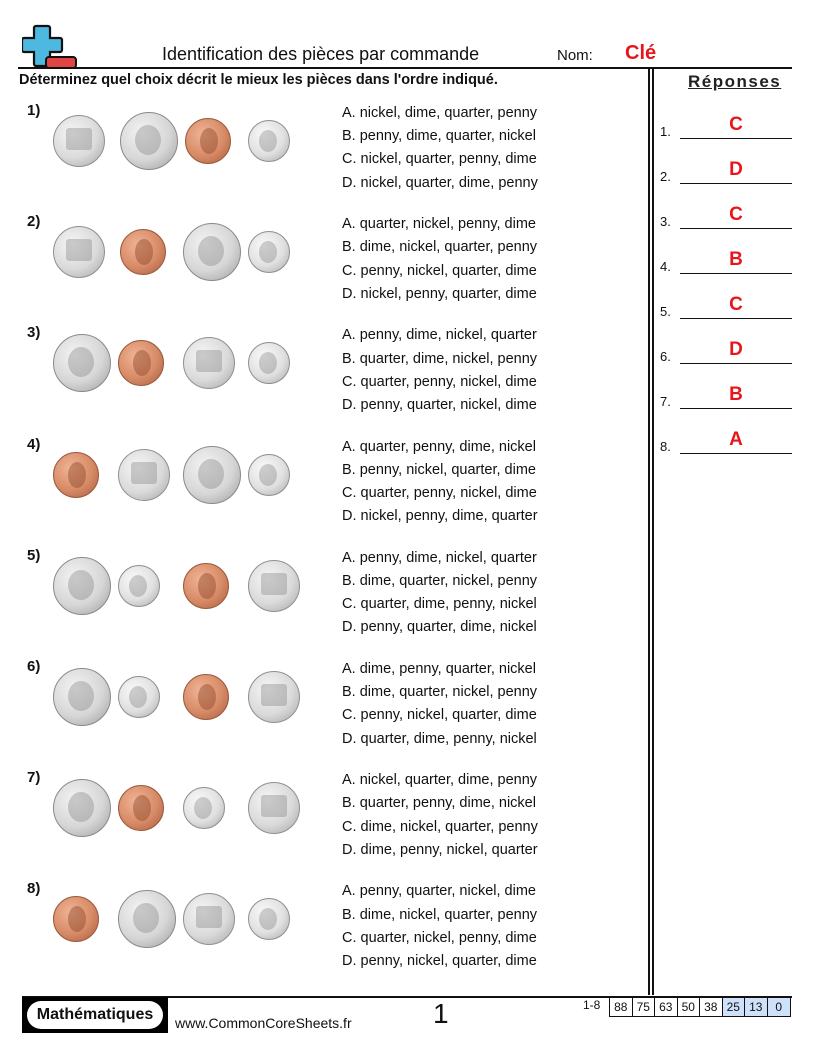  What do you see at coordinates (665, 176) in the screenshot?
I see `answer-number: 2.` at bounding box center [665, 176].